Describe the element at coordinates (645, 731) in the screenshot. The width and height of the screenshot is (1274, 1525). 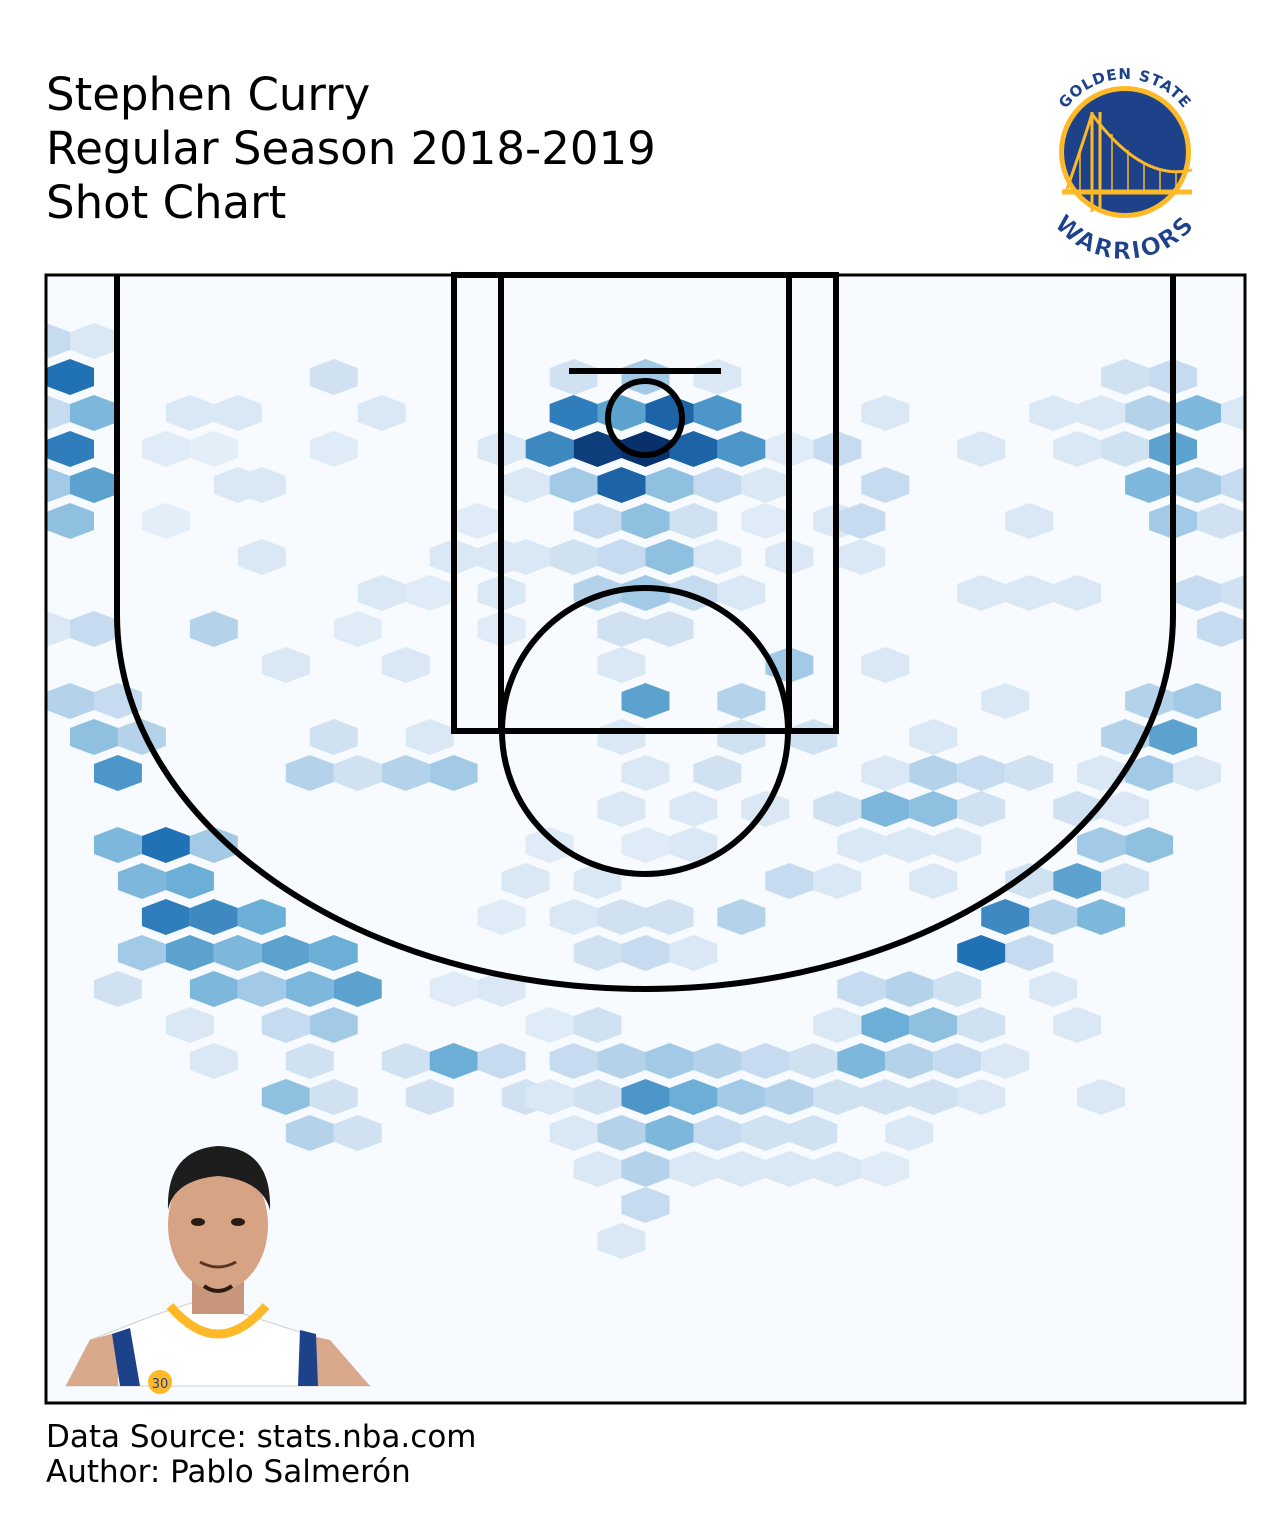
I see `free-throw-circle` at that location.